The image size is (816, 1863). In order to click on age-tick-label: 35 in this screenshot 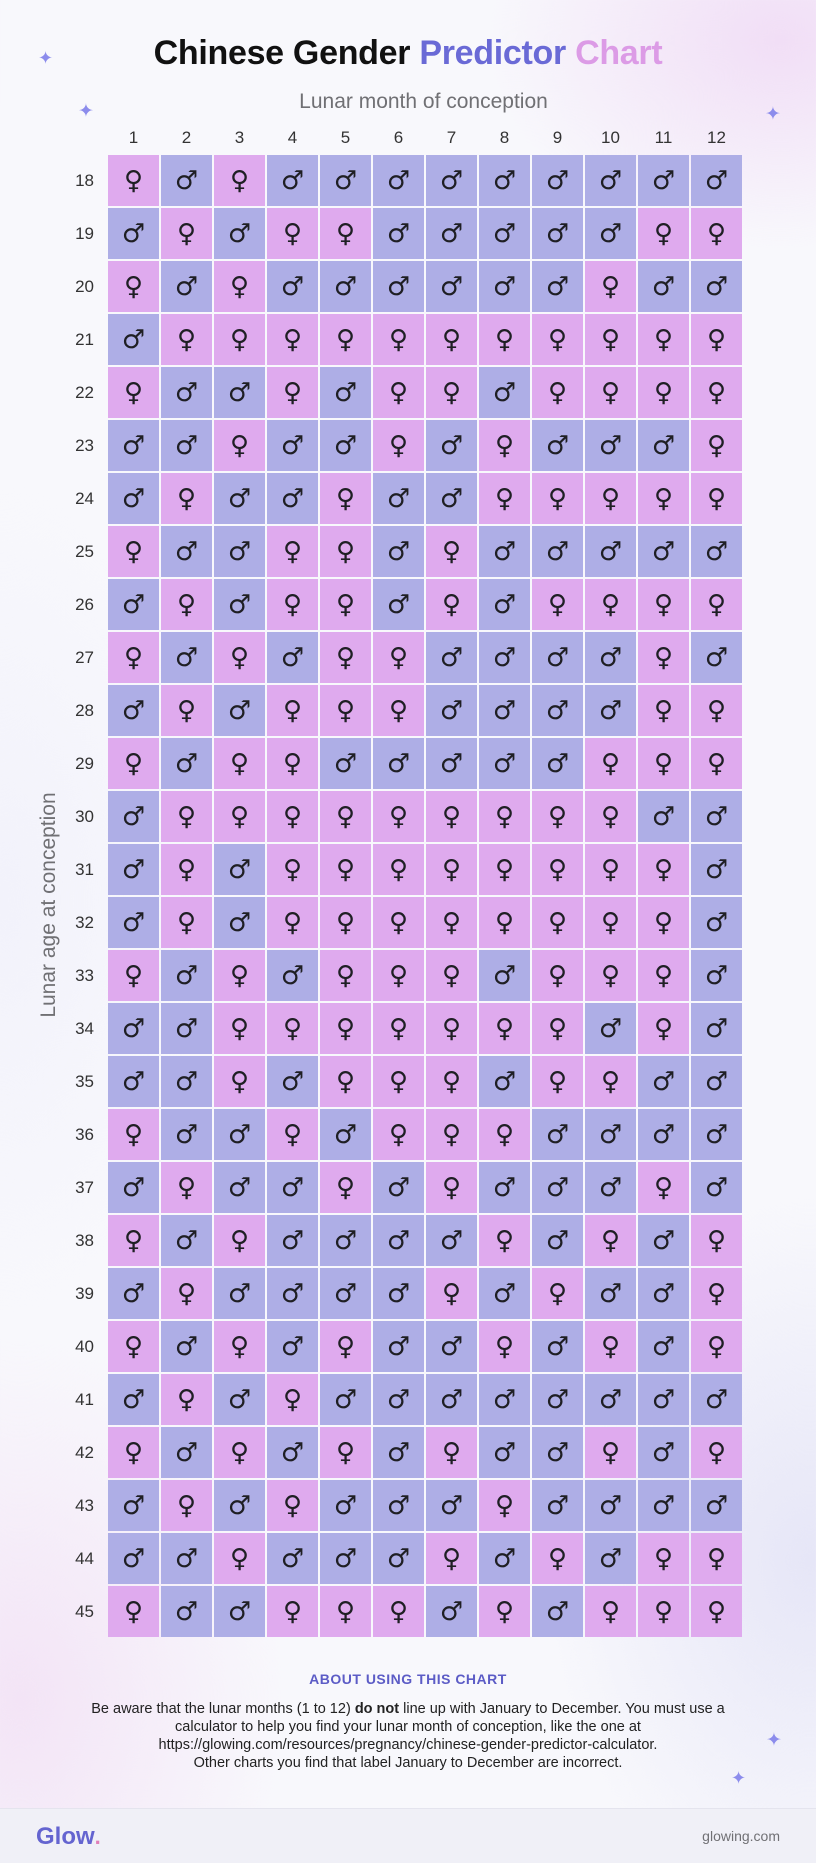, I will do `click(84, 1081)`.